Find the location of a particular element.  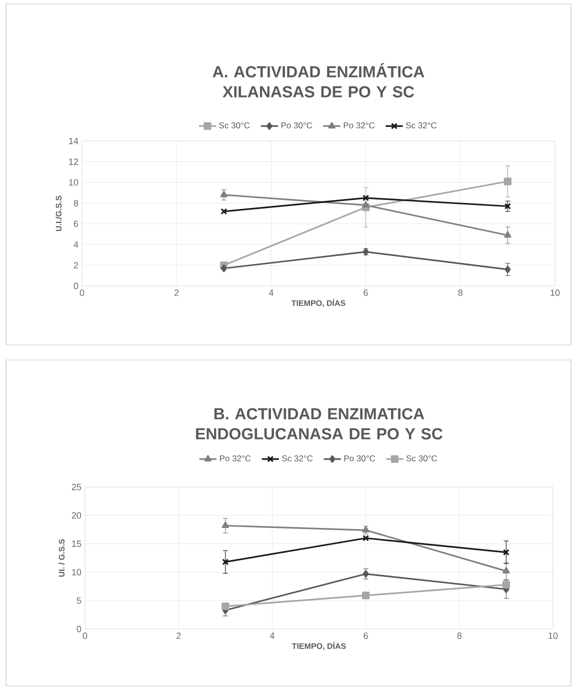

chart-title: A. ACTIVIDAD ENZIMÁTICA XILANASAS DE PO Y SC is located at coordinates (318, 80).